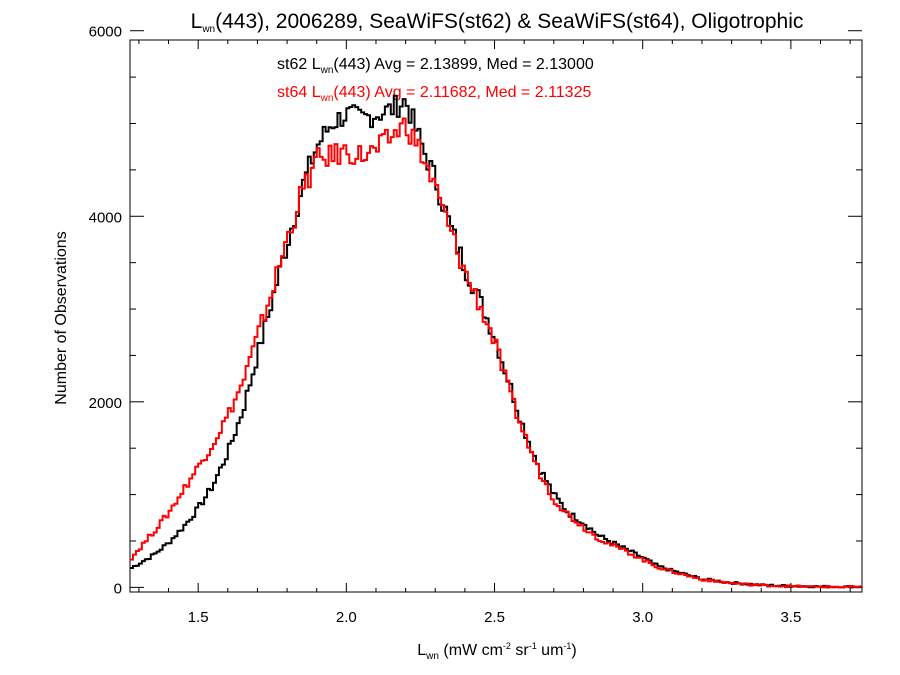 The height and width of the screenshot is (675, 900). Describe the element at coordinates (118, 588) in the screenshot. I see `y-tick-label: 0` at that location.